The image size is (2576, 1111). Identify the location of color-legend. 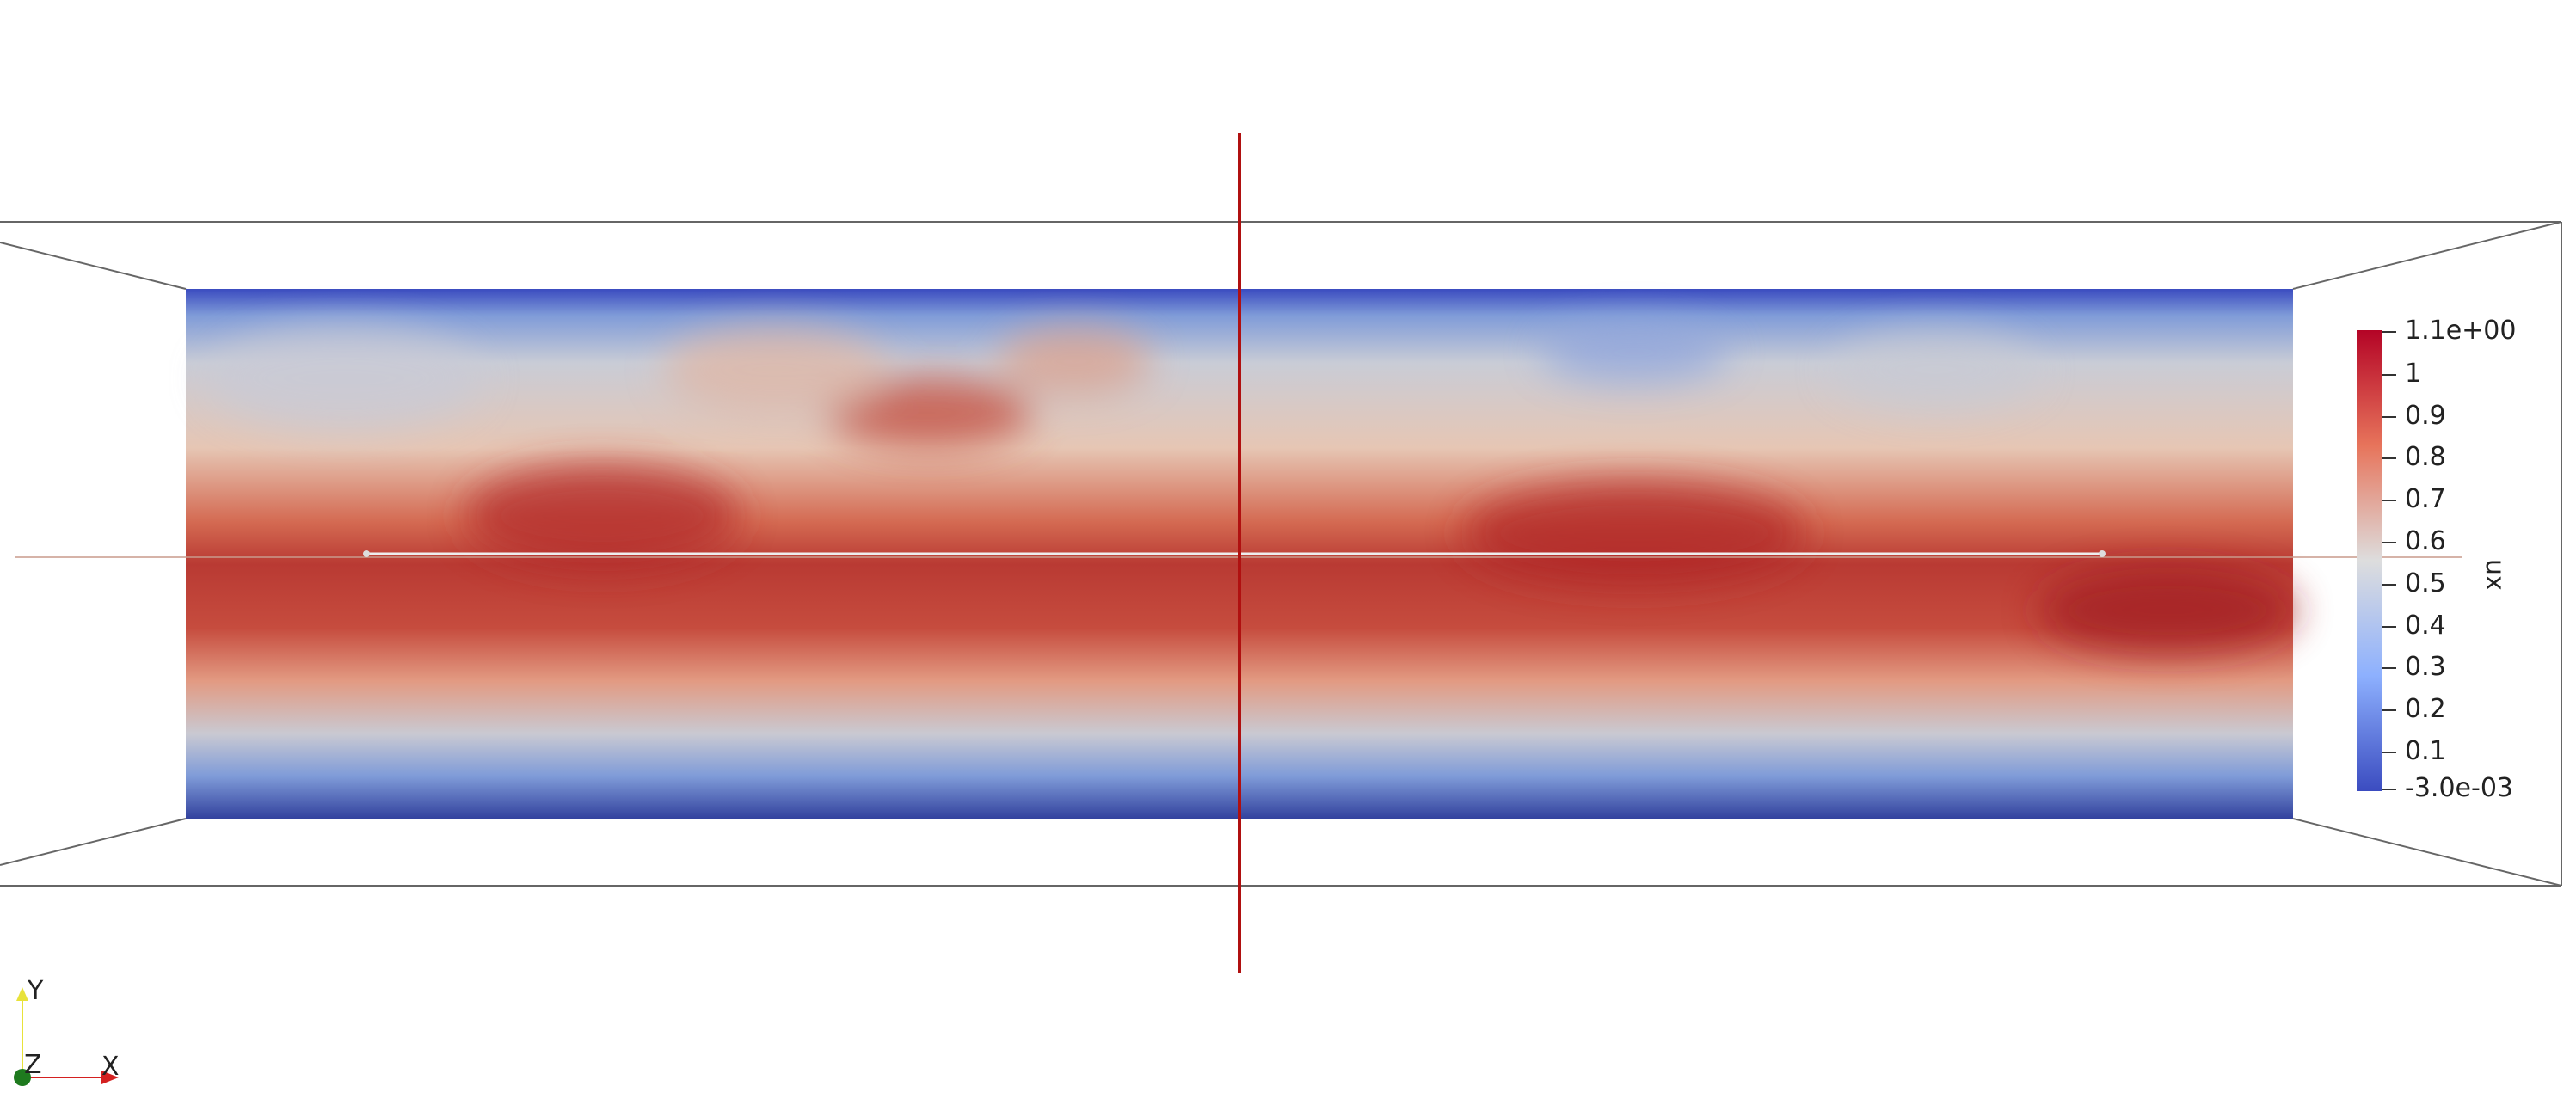
(2376, 560).